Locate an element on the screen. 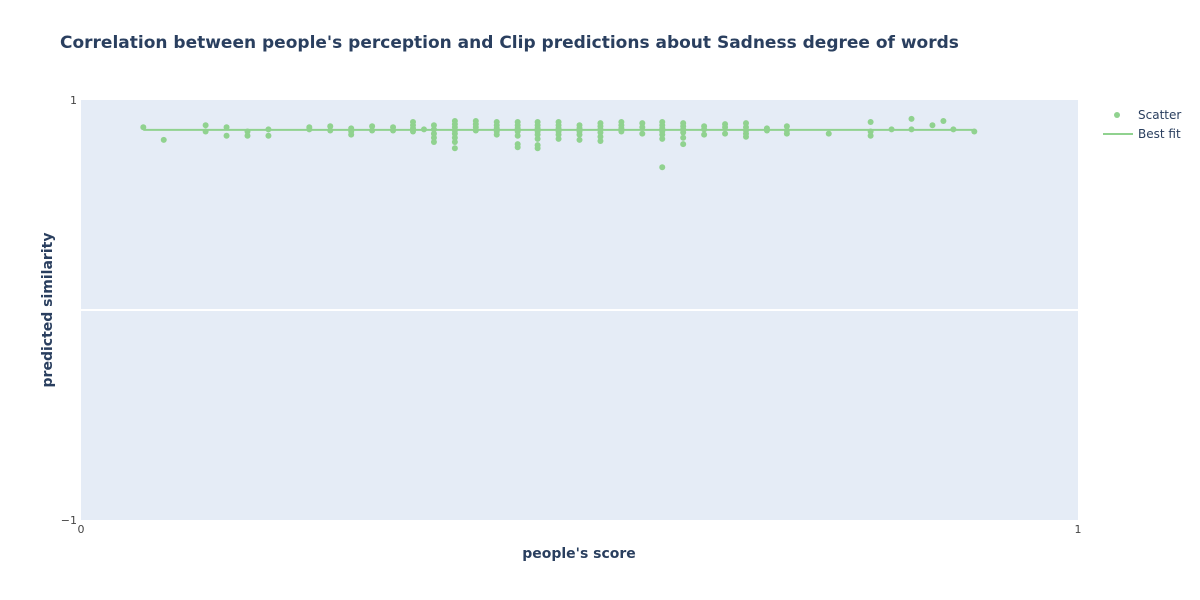  y-tick-label-bottom: −1 is located at coordinates (69, 520).